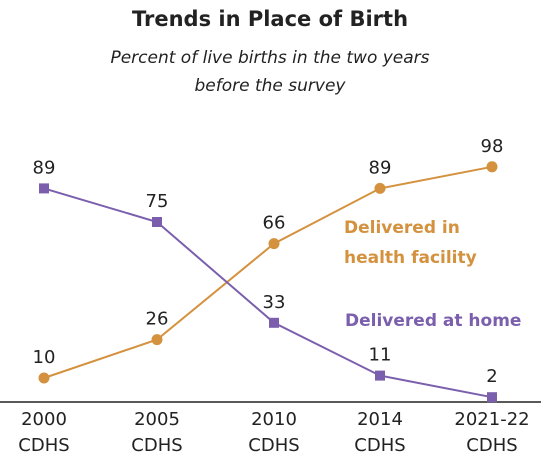 This screenshot has width=541, height=463. What do you see at coordinates (380, 355) in the screenshot?
I see `data-label: 11` at bounding box center [380, 355].